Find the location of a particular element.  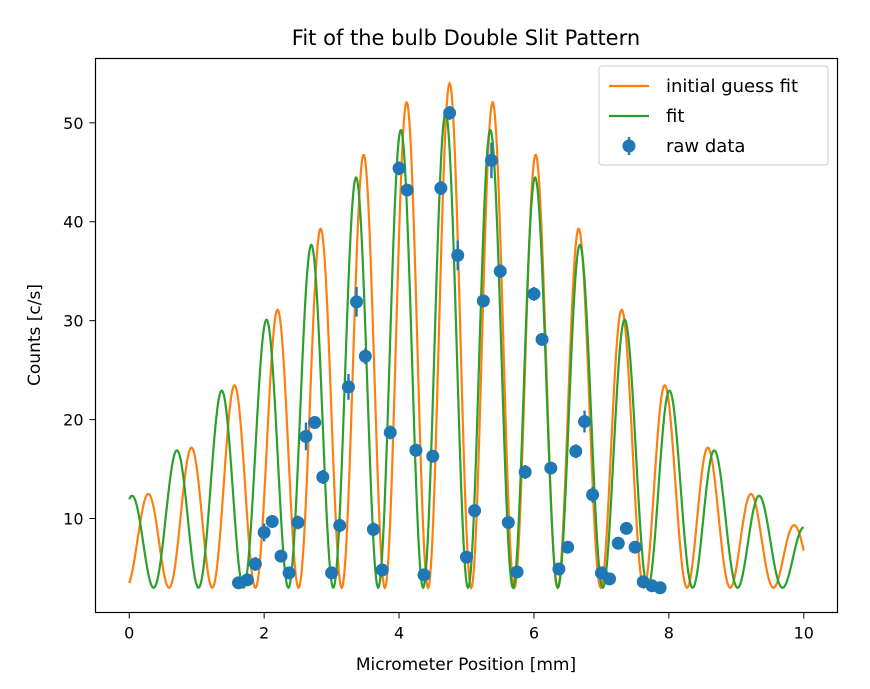

x-tick-label: 2 is located at coordinates (264, 633).